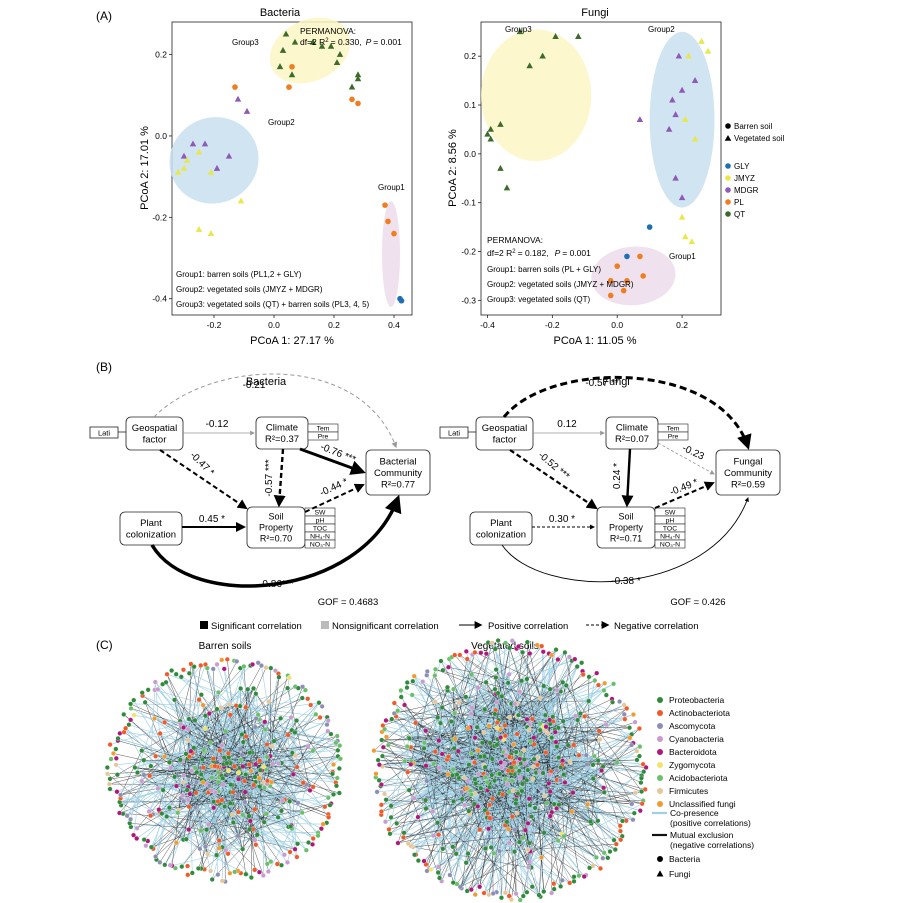 Image resolution: width=911 pixels, height=903 pixels. What do you see at coordinates (282, 439) in the screenshot?
I see `climate-text: R²=0.37` at bounding box center [282, 439].